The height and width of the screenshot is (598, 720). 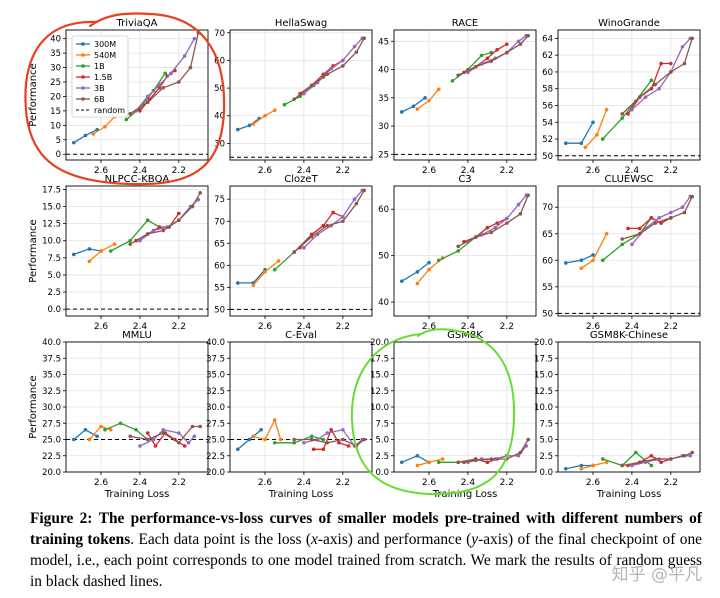 I want to click on series-line-1.5B, so click(x=485, y=230).